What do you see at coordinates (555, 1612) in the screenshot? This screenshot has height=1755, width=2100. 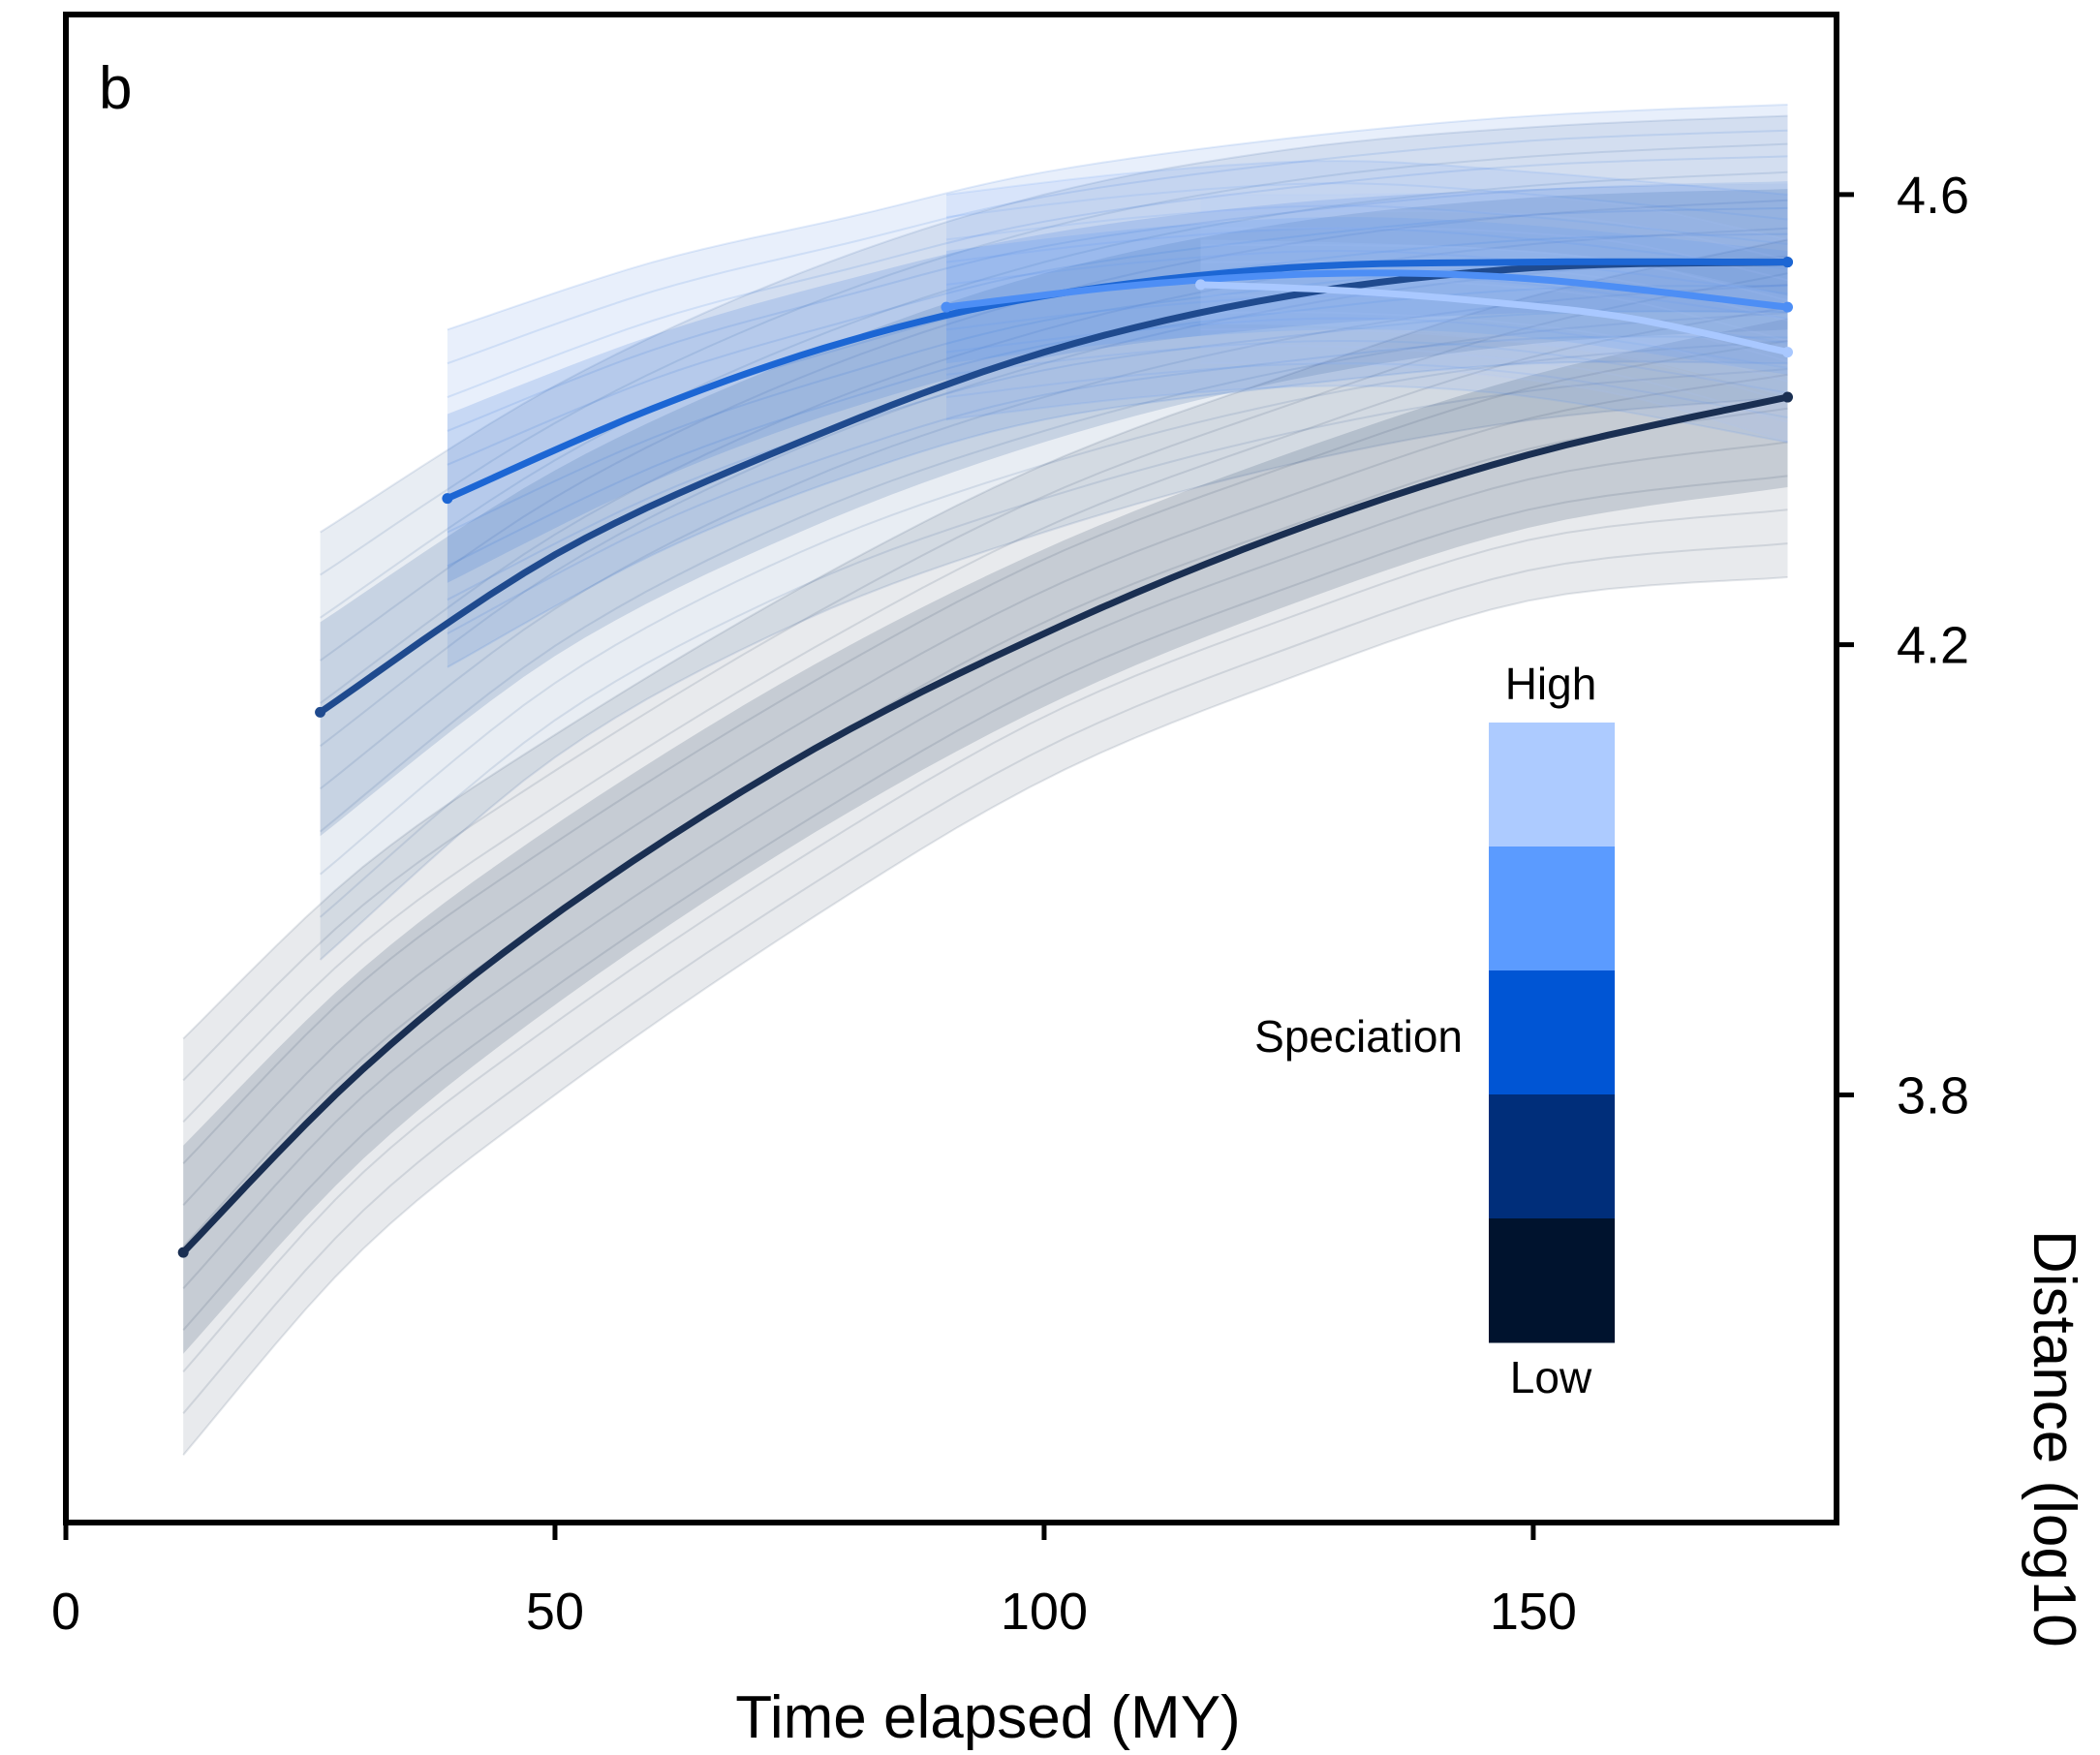 I see `x-tick-label: 50` at bounding box center [555, 1612].